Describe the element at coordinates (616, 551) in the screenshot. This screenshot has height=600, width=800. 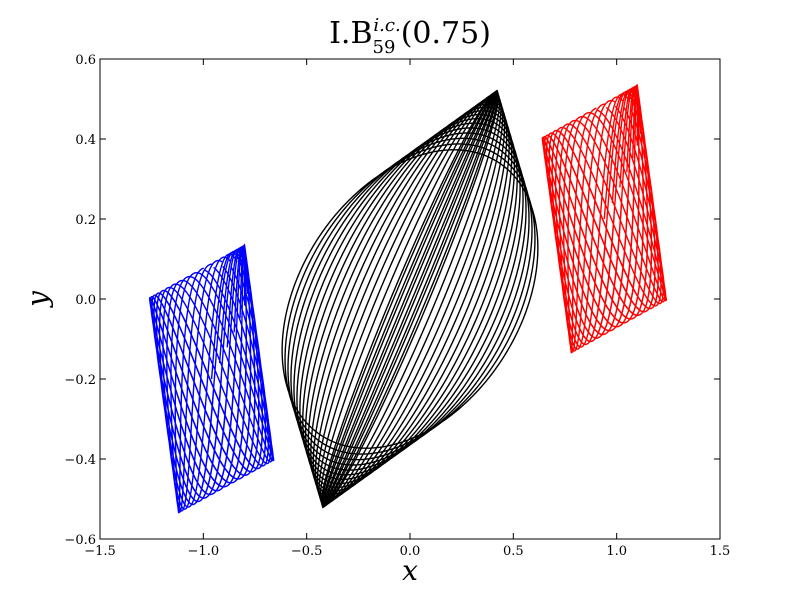
I see `x-tick-label: 1.0` at that location.